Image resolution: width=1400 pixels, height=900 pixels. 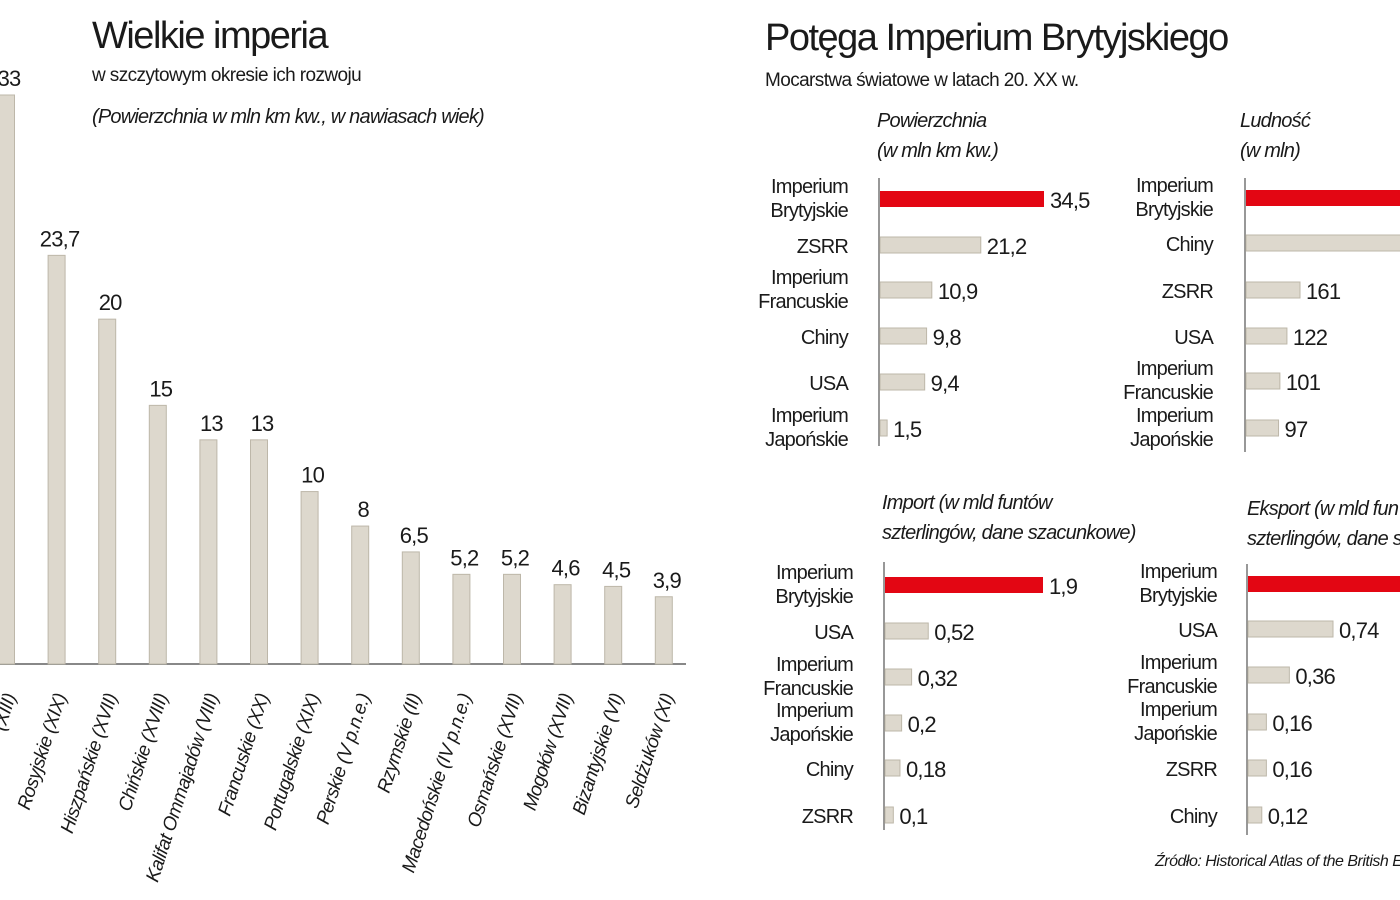 What do you see at coordinates (363, 509) in the screenshot?
I see `value-label-7: 8` at bounding box center [363, 509].